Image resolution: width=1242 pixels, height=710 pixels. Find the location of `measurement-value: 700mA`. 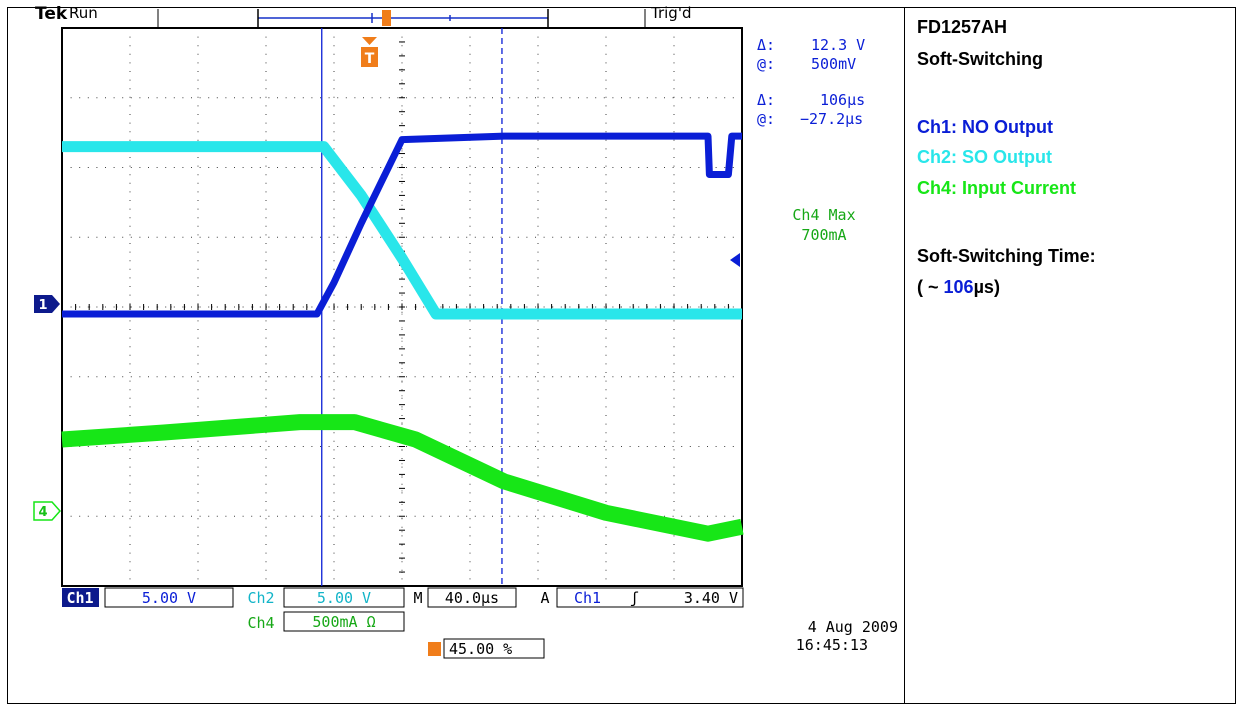

measurement-value: 700mA is located at coordinates (823, 235).